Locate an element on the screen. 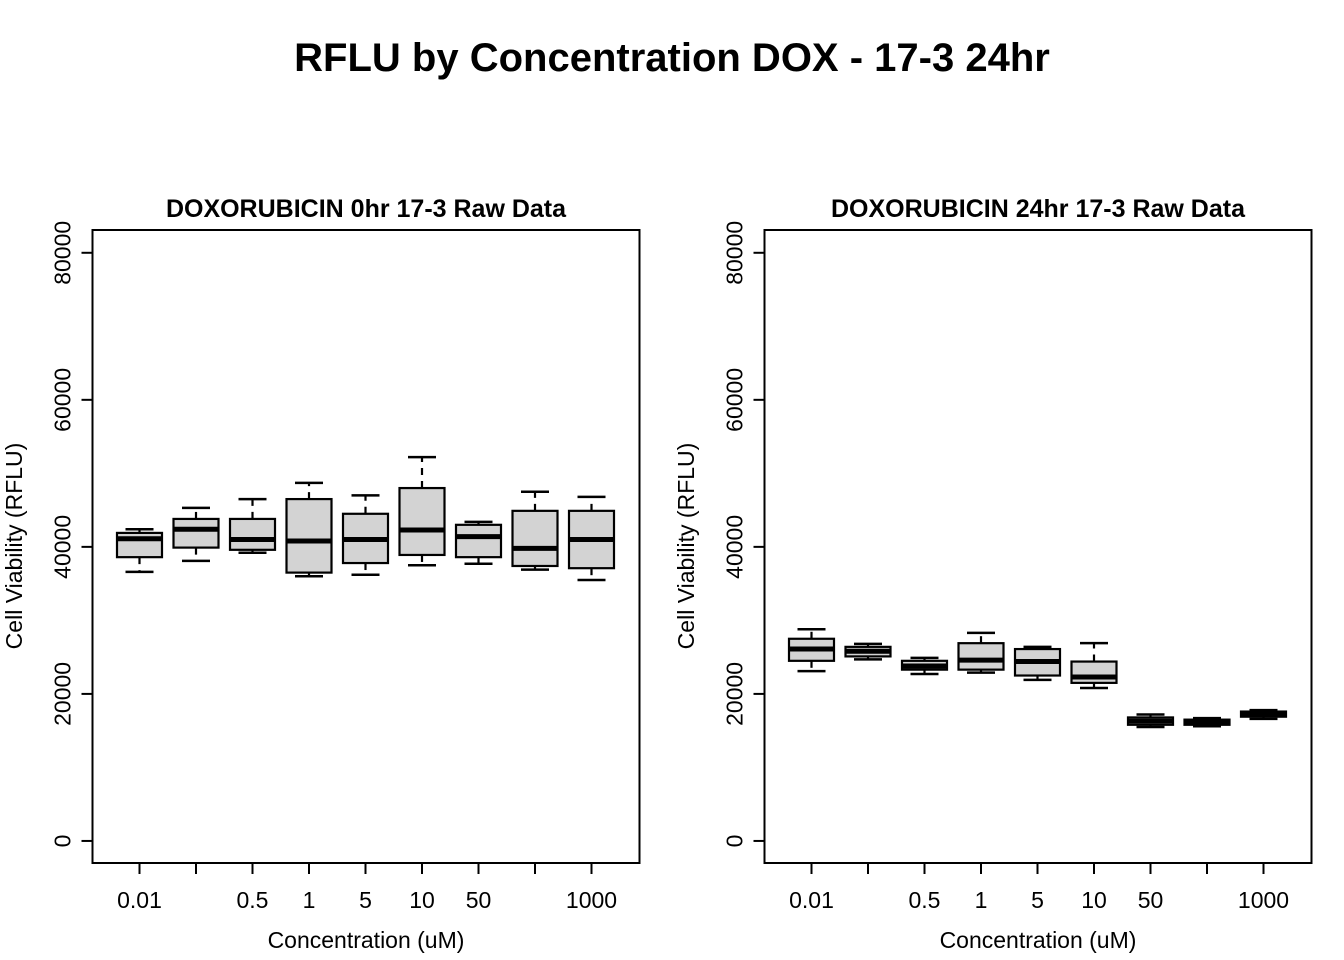 The height and width of the screenshot is (960, 1344). panel-title-0hr: DOXORUBICIN 0hr 17-3 Raw Data is located at coordinates (366, 209).